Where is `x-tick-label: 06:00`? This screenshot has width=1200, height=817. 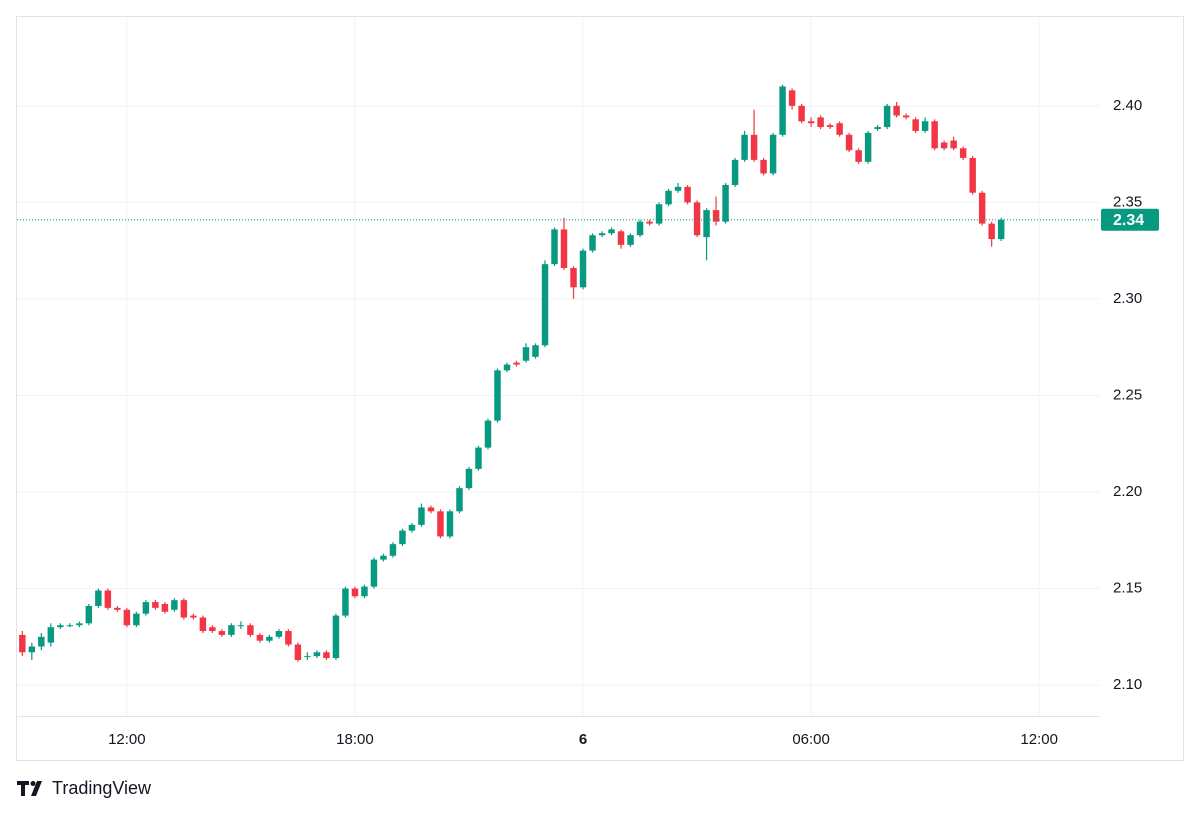 x-tick-label: 06:00 is located at coordinates (811, 739).